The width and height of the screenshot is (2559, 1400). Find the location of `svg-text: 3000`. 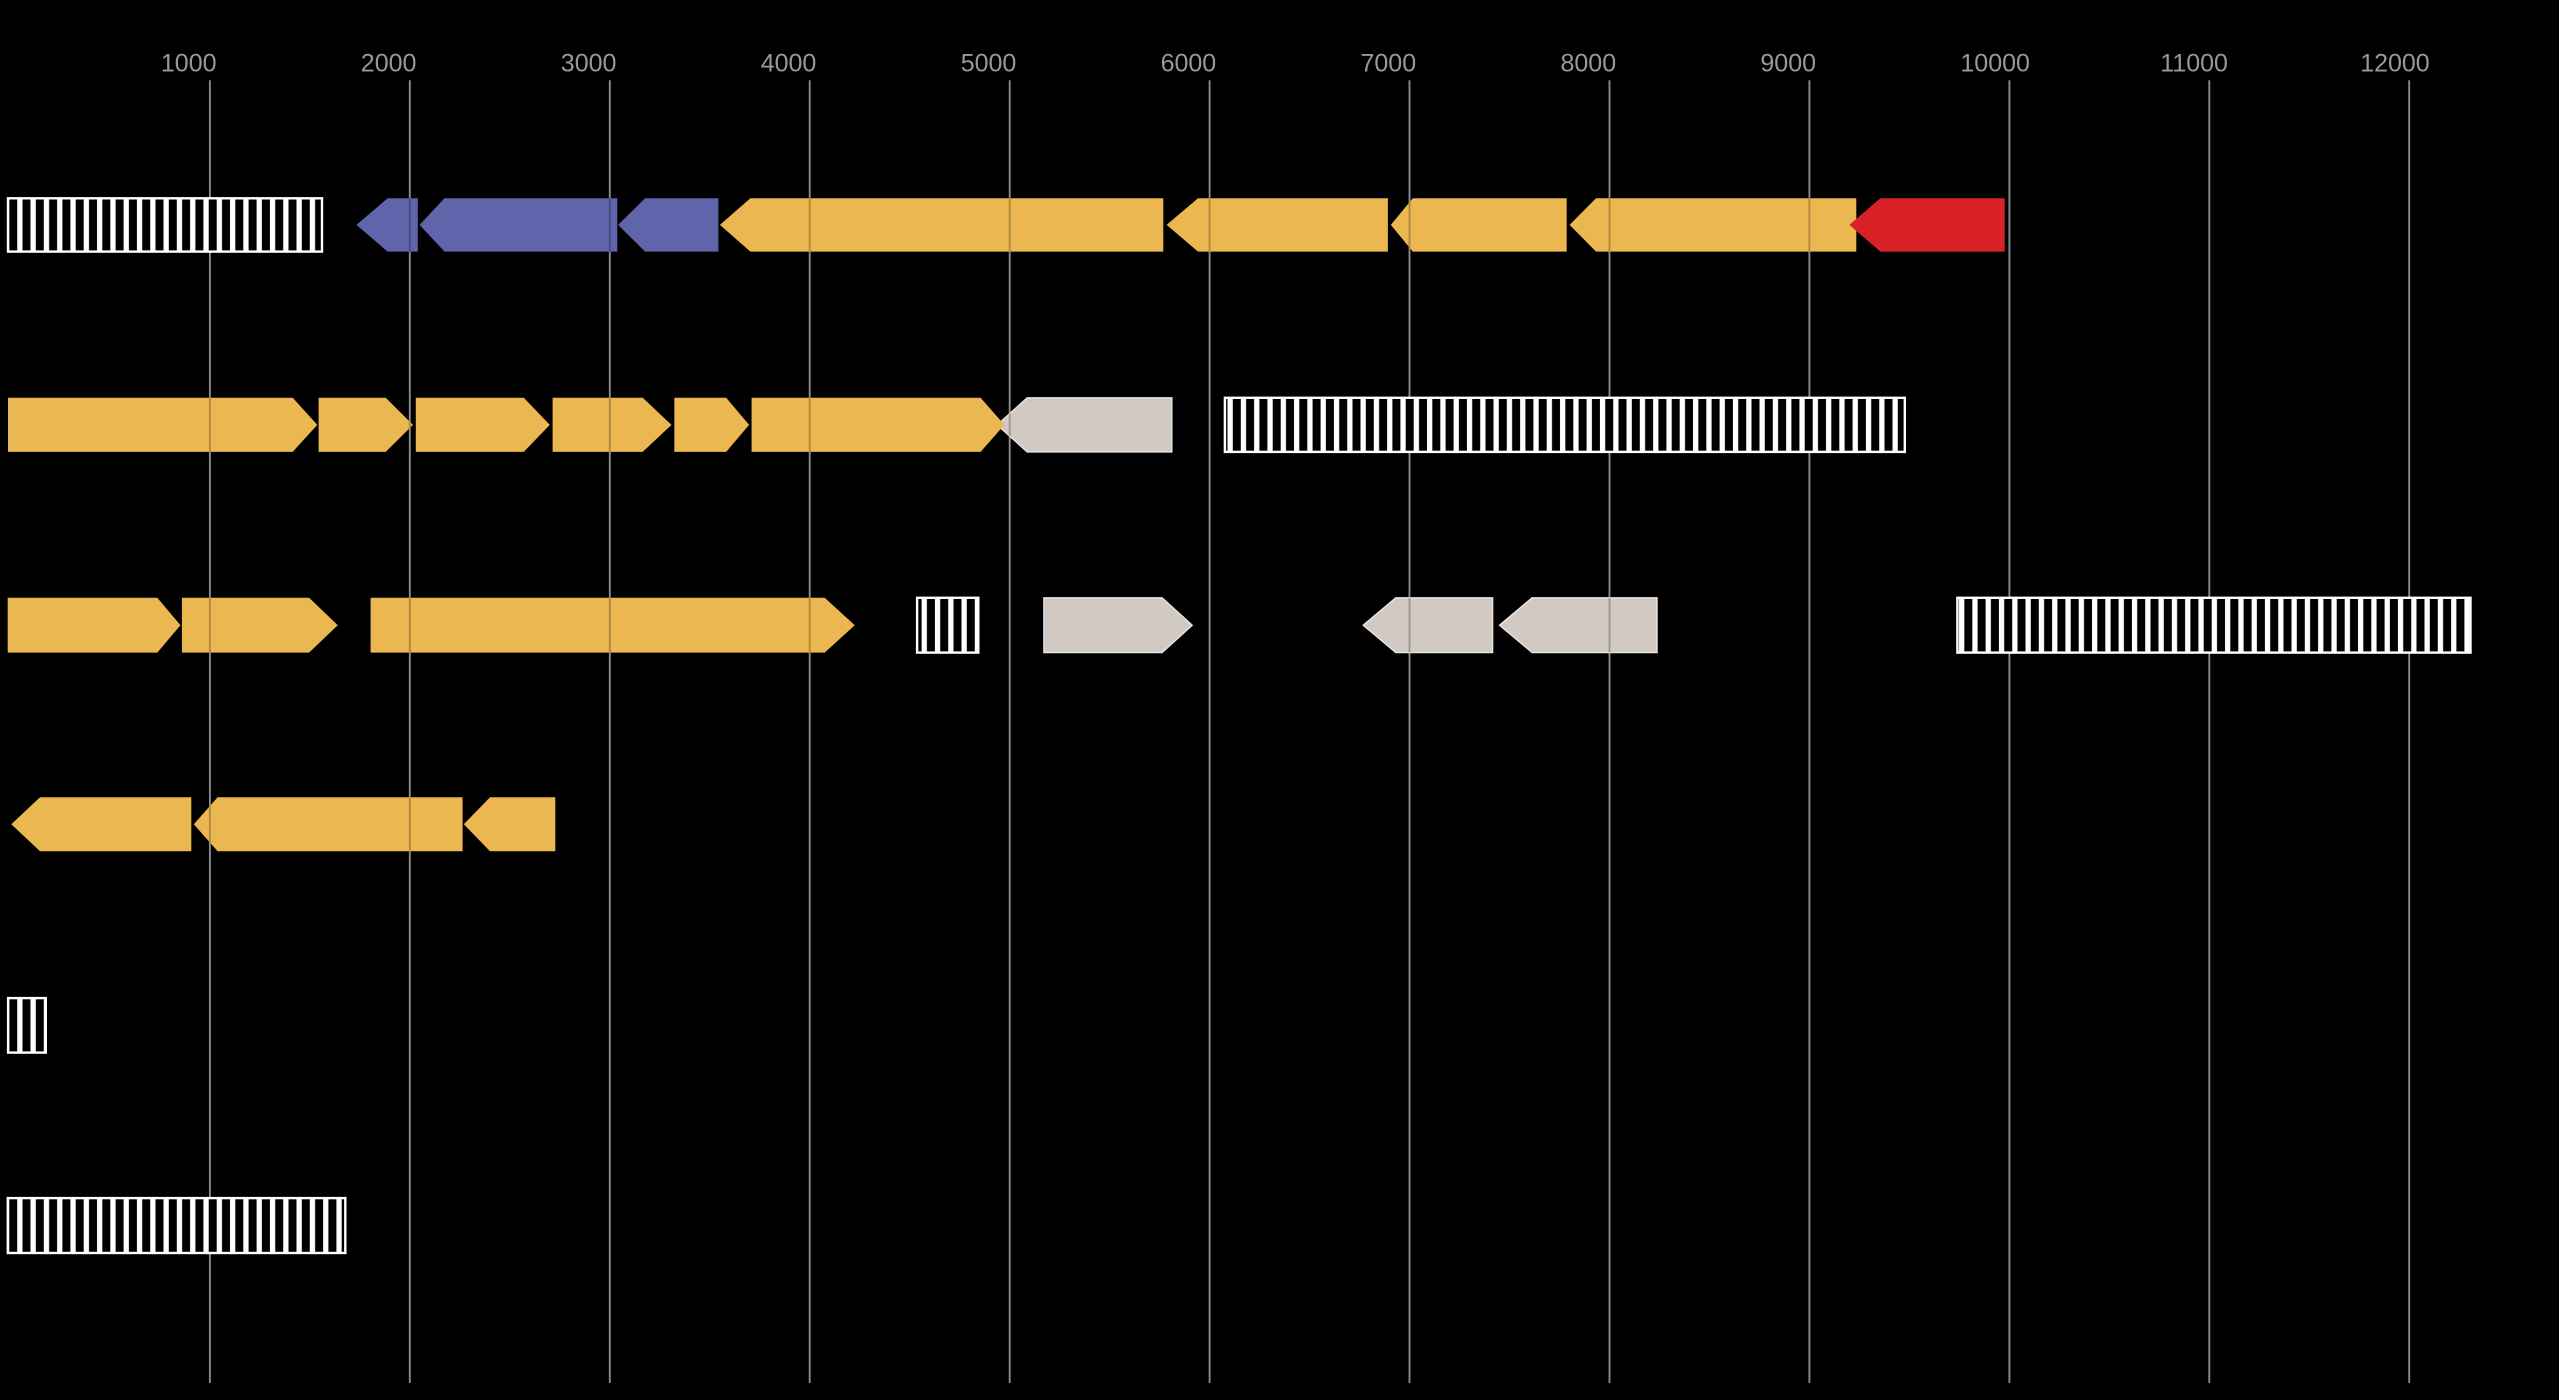

svg-text: 3000 is located at coordinates (589, 64).